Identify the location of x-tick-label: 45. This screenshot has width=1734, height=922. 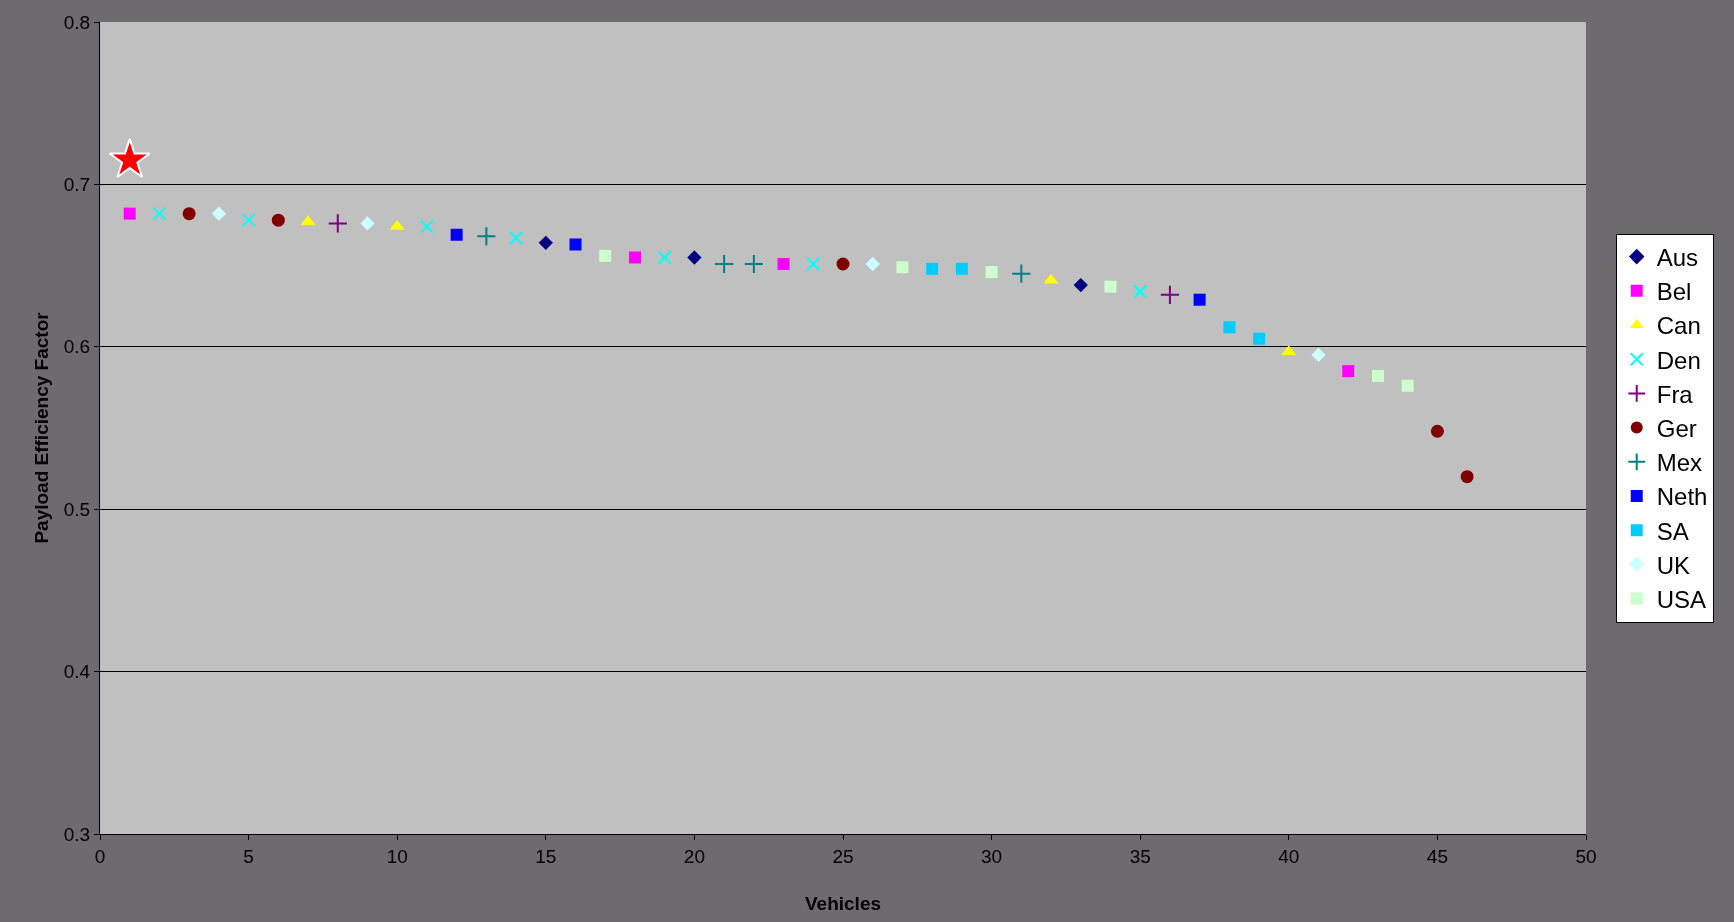
(1437, 856).